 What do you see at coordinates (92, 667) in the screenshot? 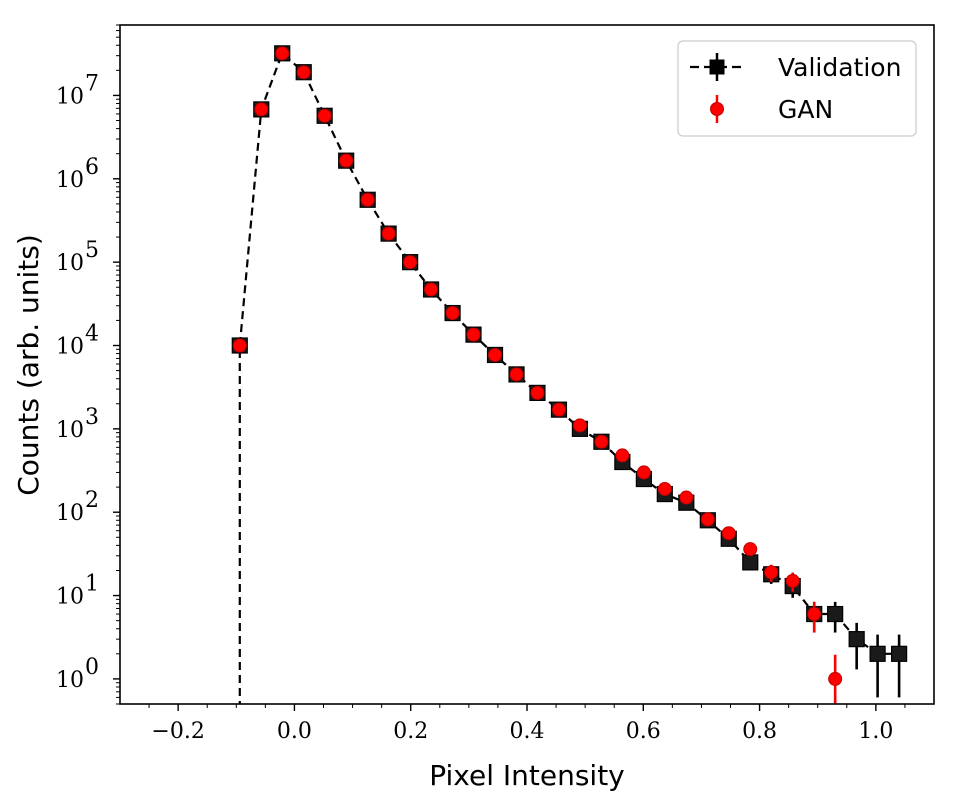
I see `y-tick-exponent: 0` at bounding box center [92, 667].